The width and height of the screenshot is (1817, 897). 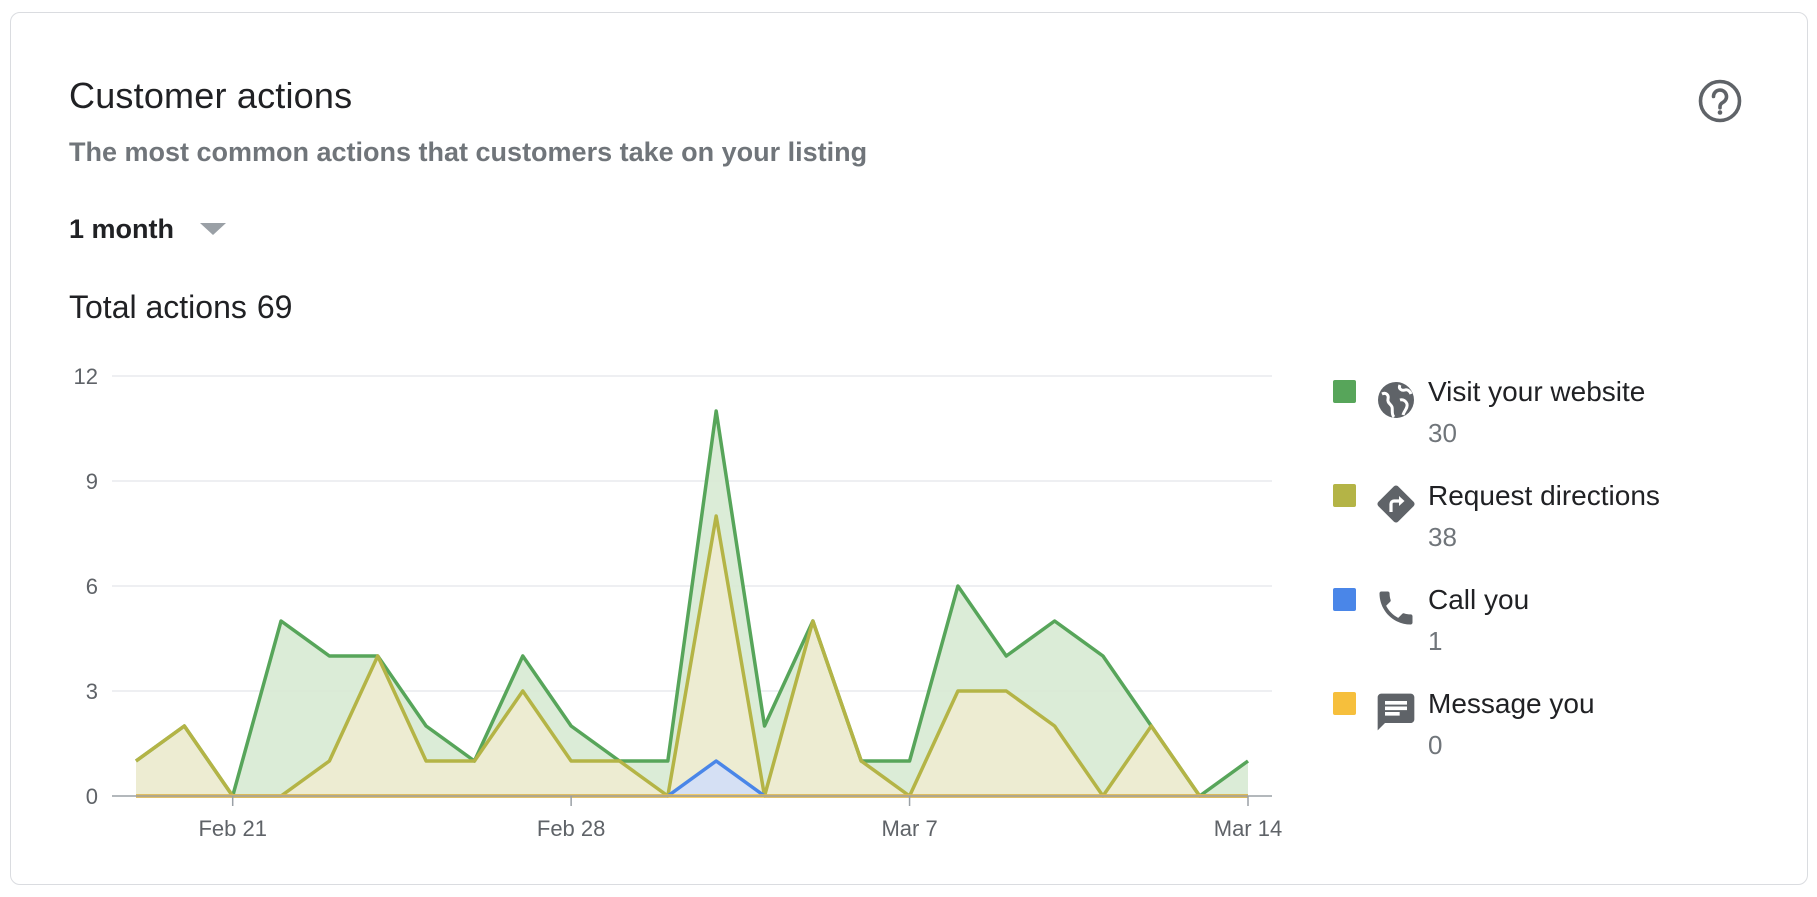 I want to click on y-tick-label: 3, so click(x=92, y=691).